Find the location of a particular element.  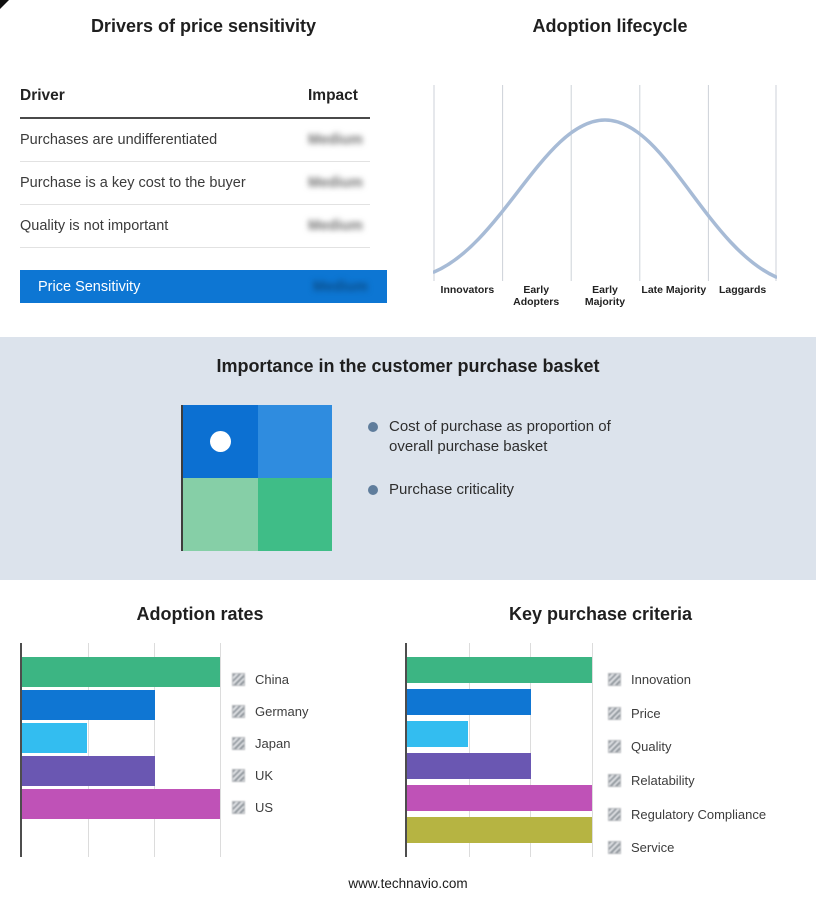

corner-fold-decoration is located at coordinates (4, 4).